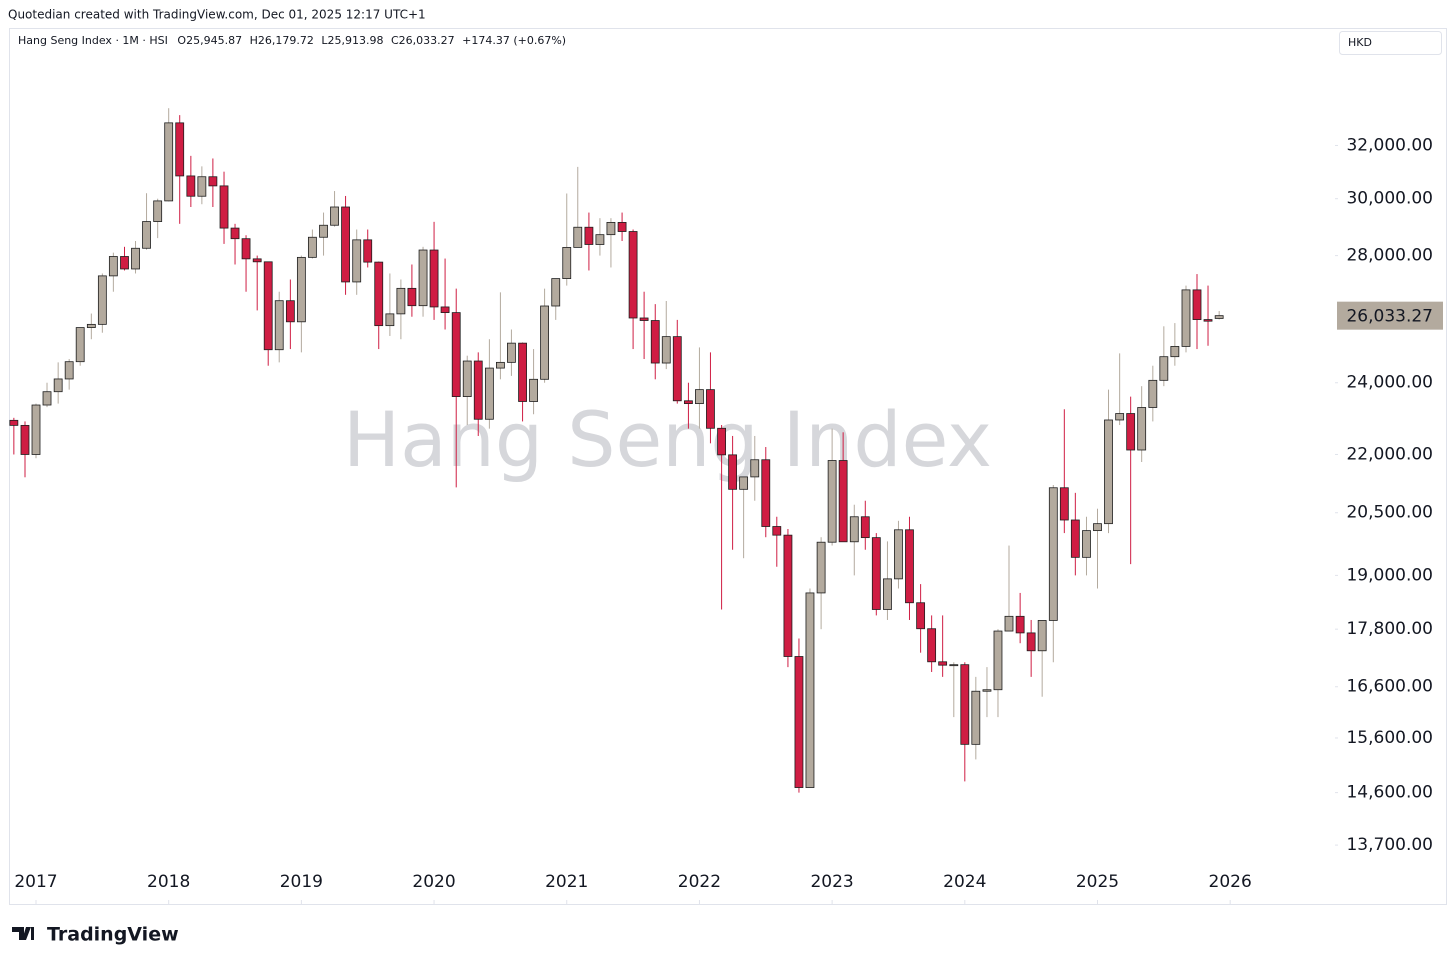 This screenshot has height=968, width=1456. What do you see at coordinates (1389, 738) in the screenshot?
I see `y-tick-label: 15,600.00` at bounding box center [1389, 738].